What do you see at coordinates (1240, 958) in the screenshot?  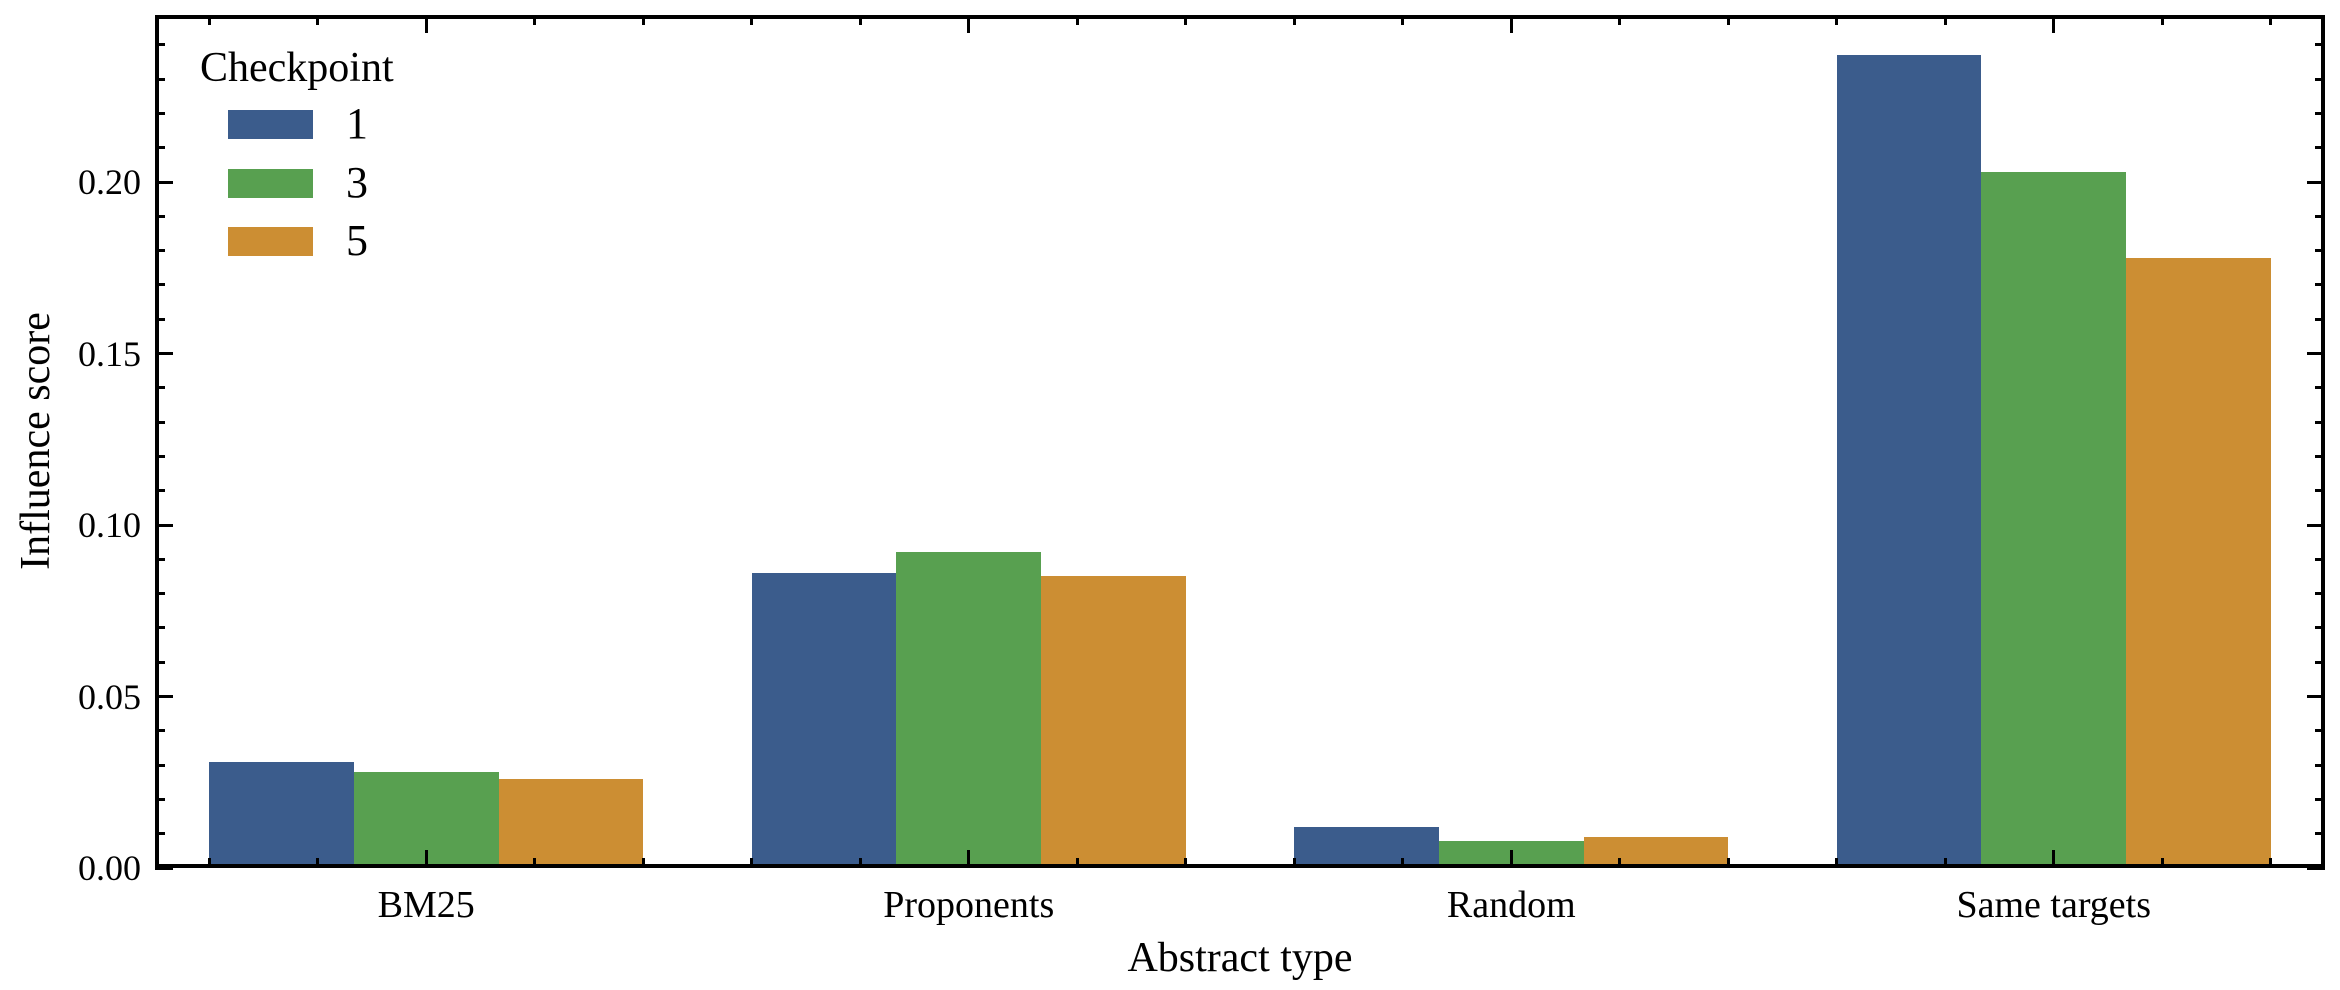 I see `x-axis-label: Abstract type` at bounding box center [1240, 958].